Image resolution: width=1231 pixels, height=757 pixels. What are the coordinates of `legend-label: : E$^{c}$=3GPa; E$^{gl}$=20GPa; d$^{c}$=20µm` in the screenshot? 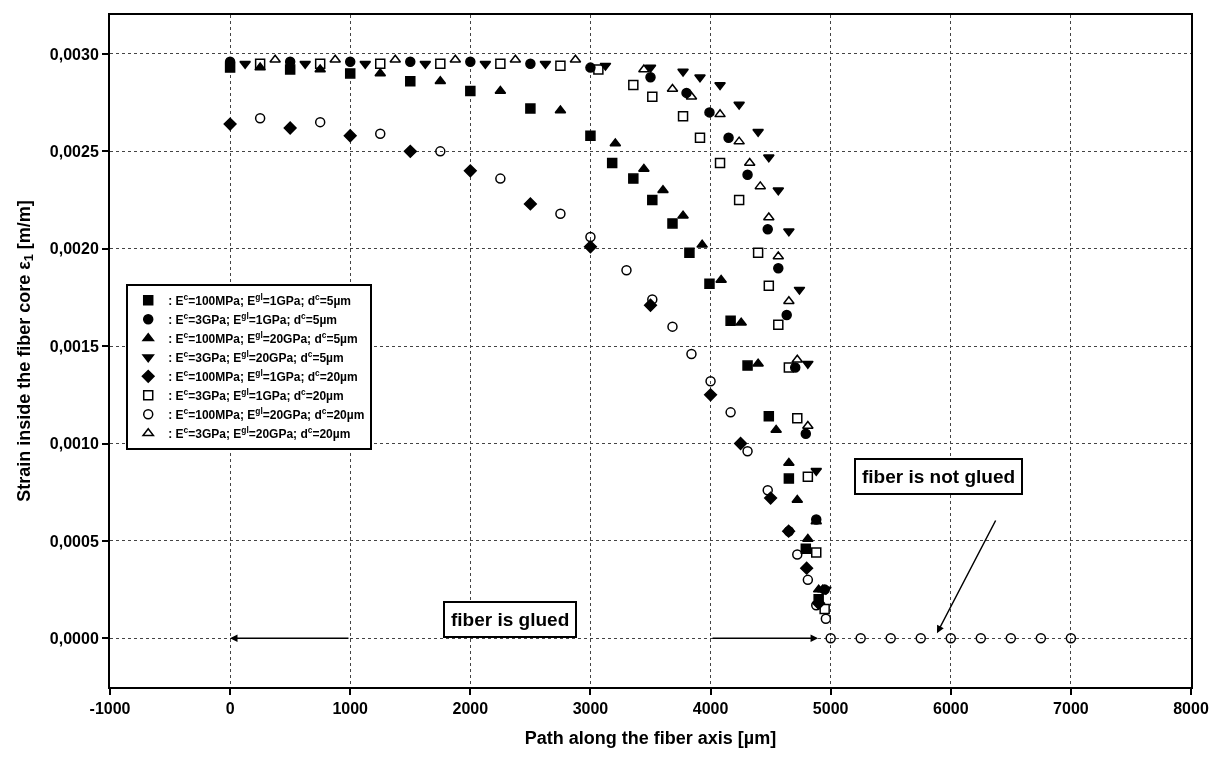 It's located at (259, 432).